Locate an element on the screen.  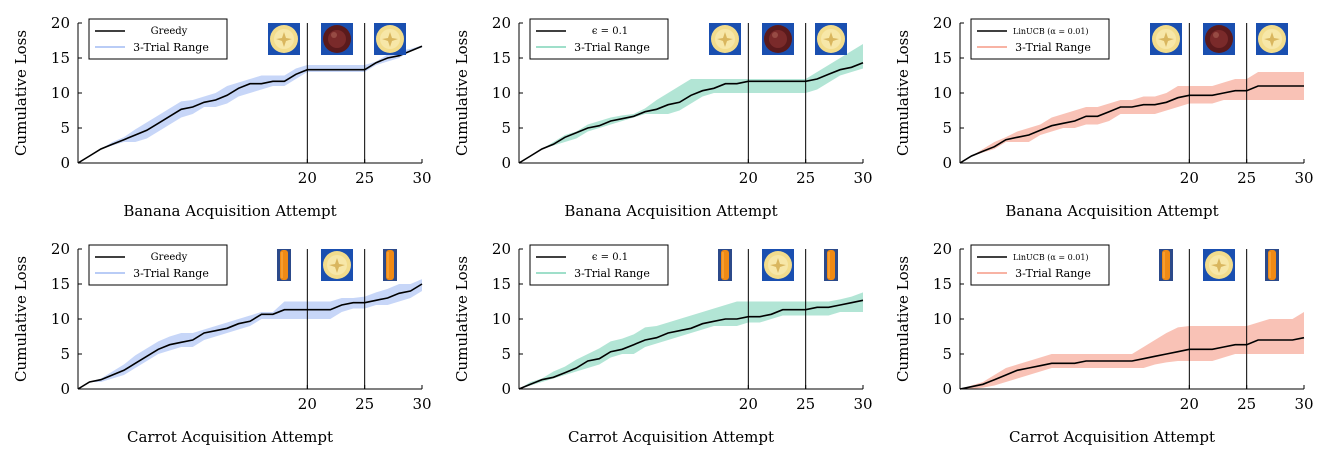
legend-entry-series: LinUCB (α = 0.01) is located at coordinates (1051, 31).